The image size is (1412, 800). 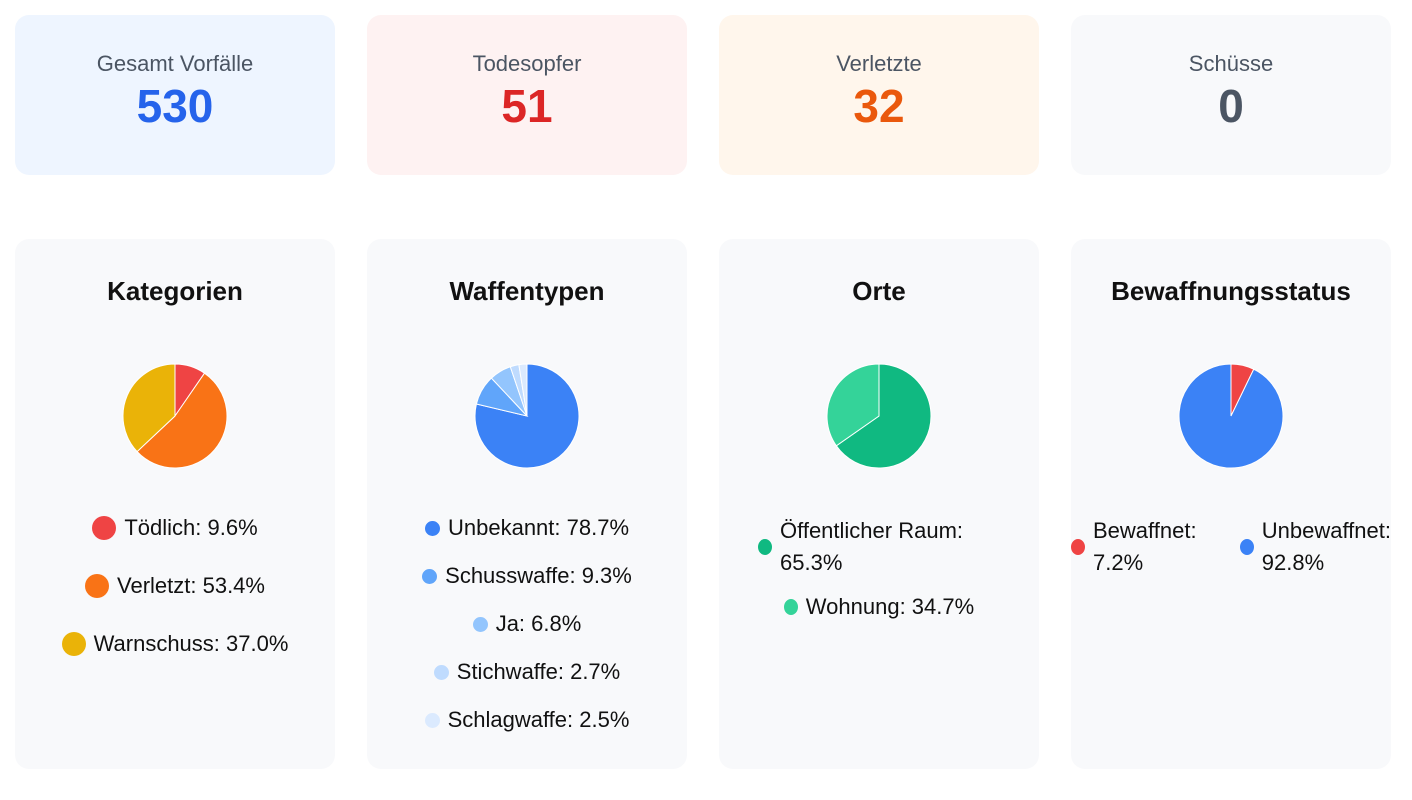 I want to click on legend-item: Stichwaffe: 2.7%, so click(x=527, y=672).